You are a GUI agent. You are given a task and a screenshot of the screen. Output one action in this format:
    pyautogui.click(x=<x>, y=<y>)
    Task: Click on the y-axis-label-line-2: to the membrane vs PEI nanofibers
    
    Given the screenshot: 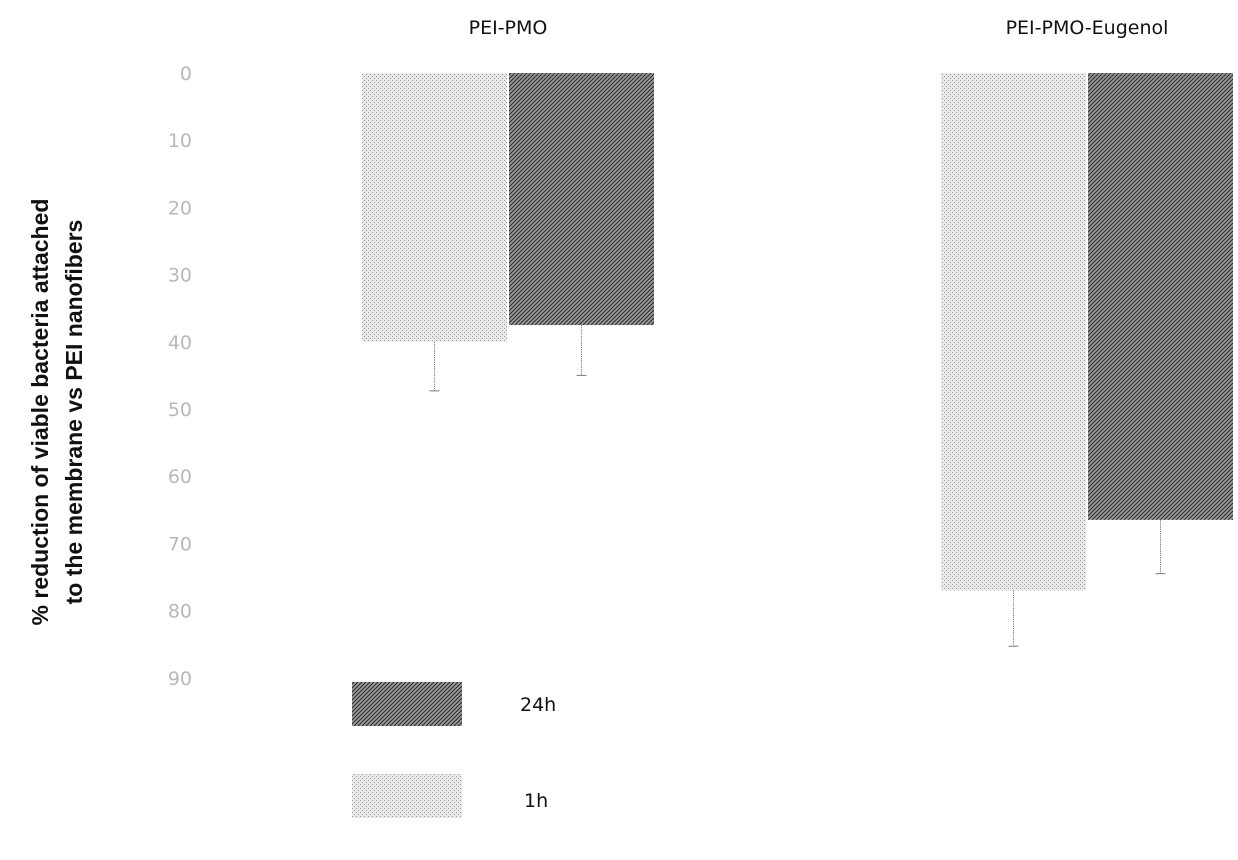 What is the action you would take?
    pyautogui.click(x=74, y=412)
    